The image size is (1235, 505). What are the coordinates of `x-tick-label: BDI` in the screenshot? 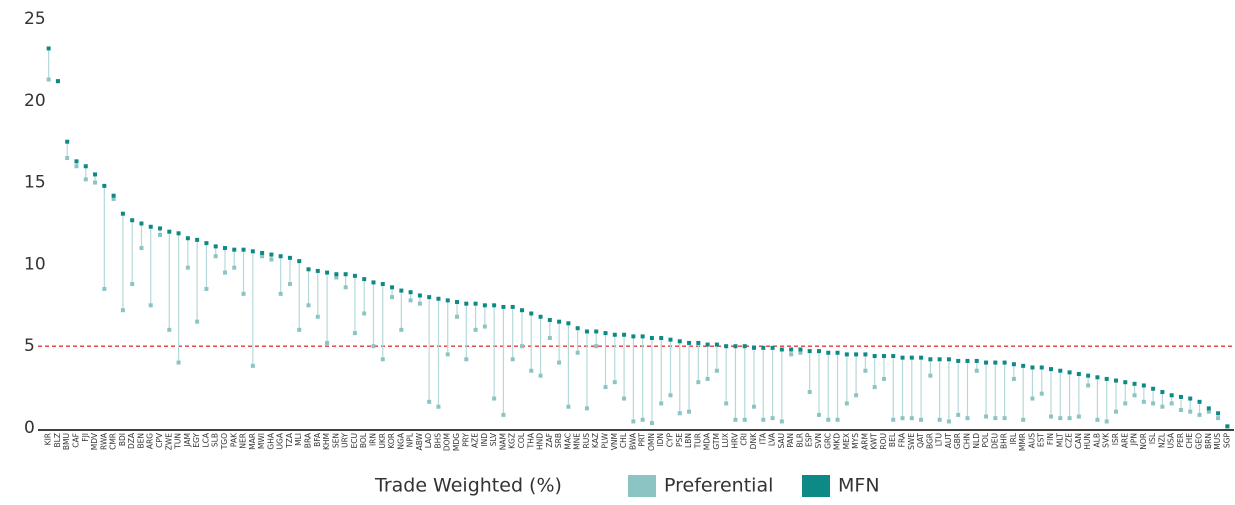 It's located at (122, 439).